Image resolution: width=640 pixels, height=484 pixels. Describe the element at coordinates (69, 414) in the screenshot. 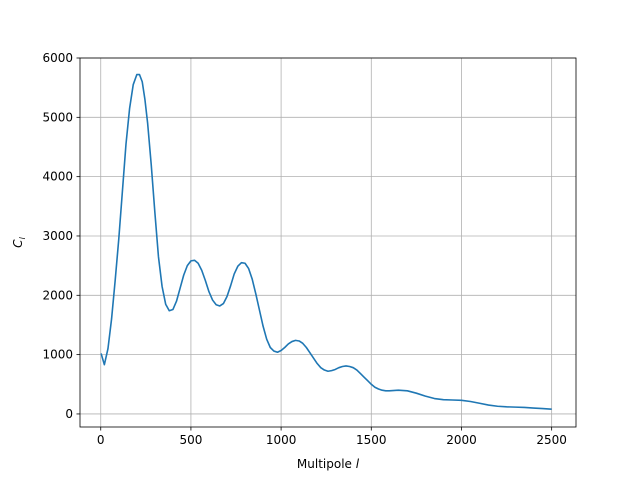

I see `y-tick-label: 0` at that location.